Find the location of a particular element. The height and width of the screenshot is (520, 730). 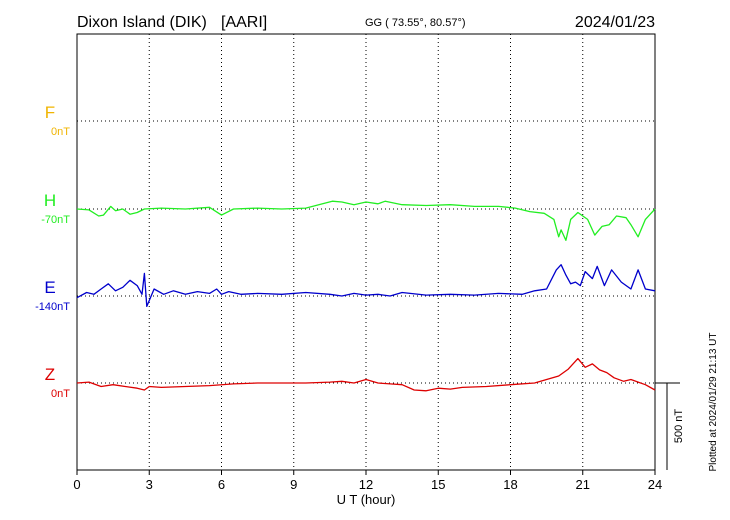

station-title: Dixon Island (DIK) is located at coordinates (142, 22).